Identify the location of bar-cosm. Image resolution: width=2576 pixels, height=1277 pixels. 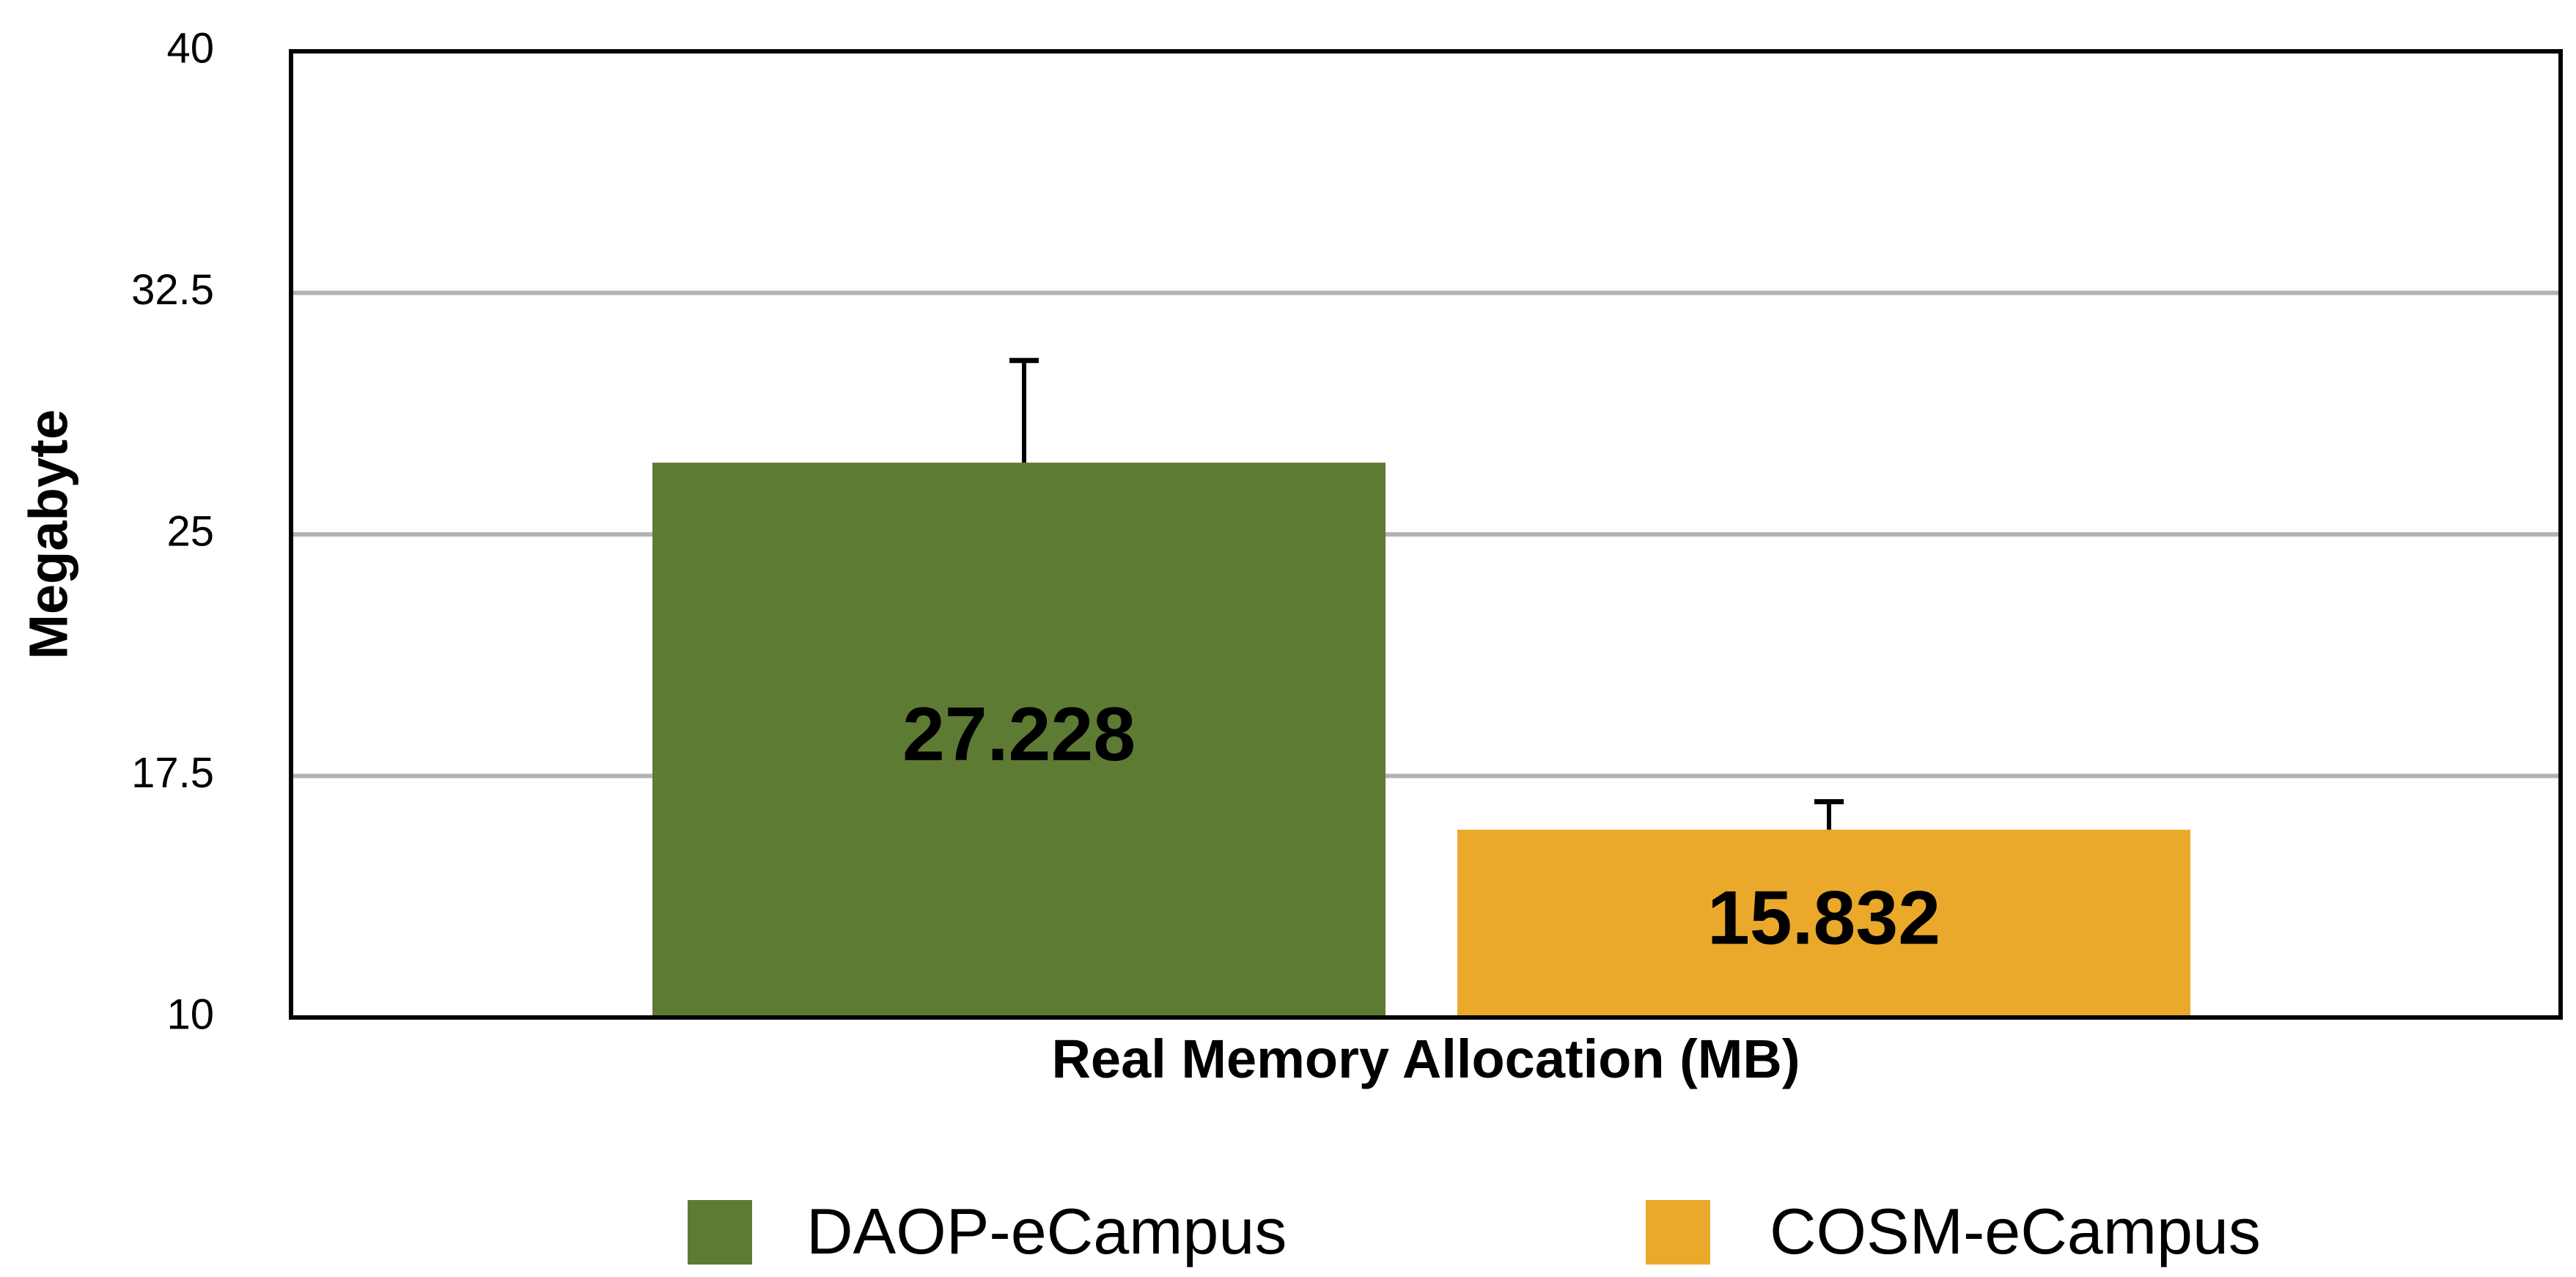
(1823, 923).